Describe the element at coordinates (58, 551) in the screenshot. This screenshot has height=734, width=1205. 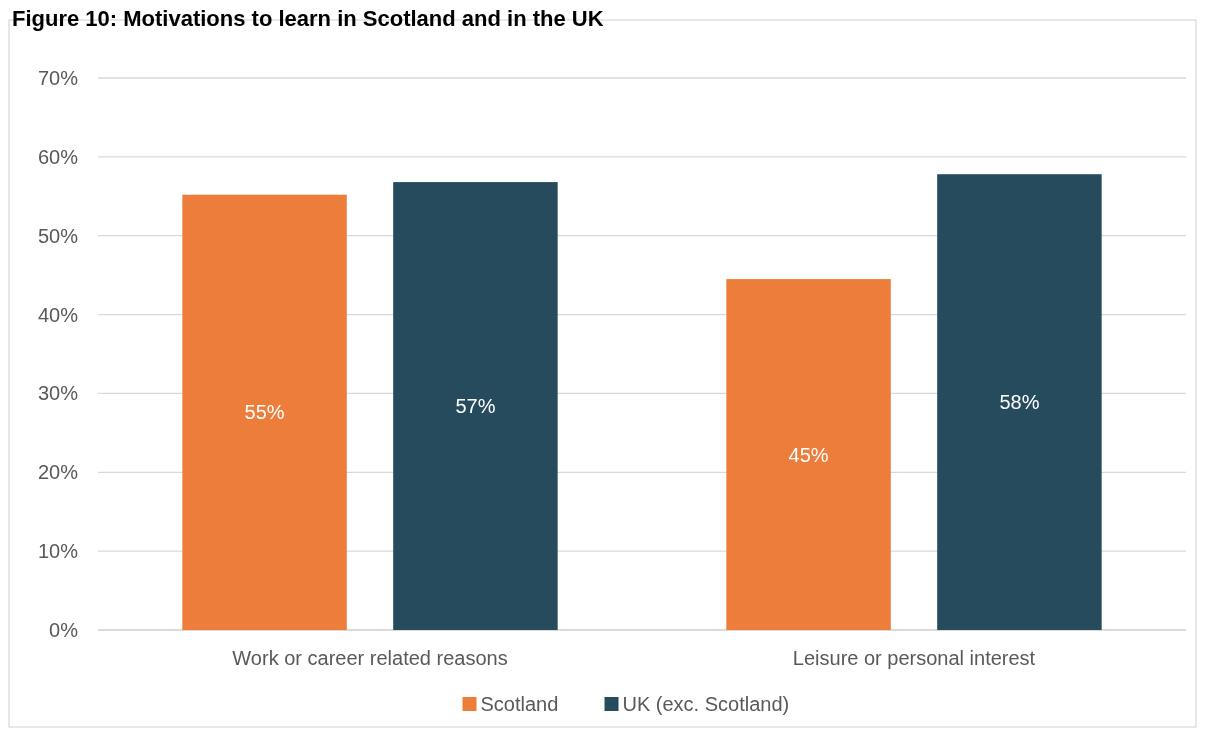
I see `y-tick-label: 10%` at that location.